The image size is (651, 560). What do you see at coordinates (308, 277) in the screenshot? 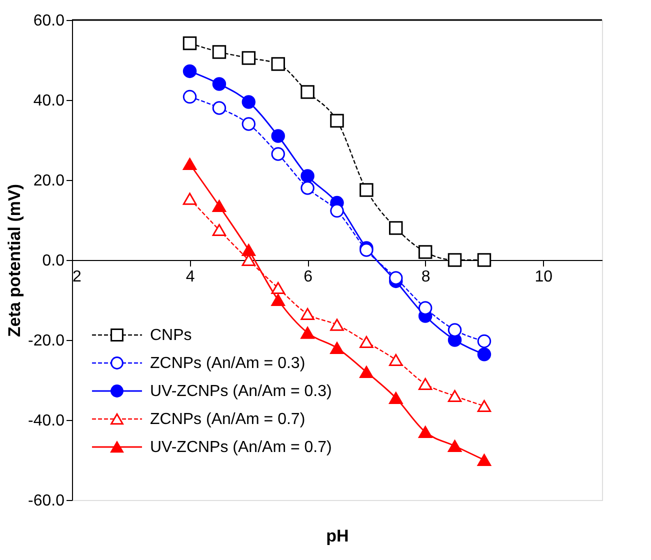
I see `x-tick-label: 6` at bounding box center [308, 277].